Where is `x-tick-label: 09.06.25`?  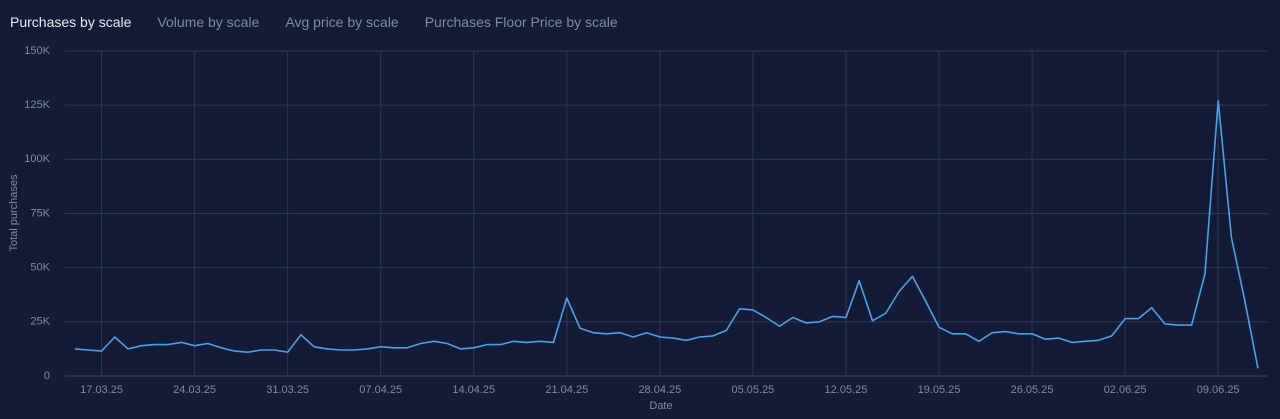
x-tick-label: 09.06.25 is located at coordinates (1218, 390).